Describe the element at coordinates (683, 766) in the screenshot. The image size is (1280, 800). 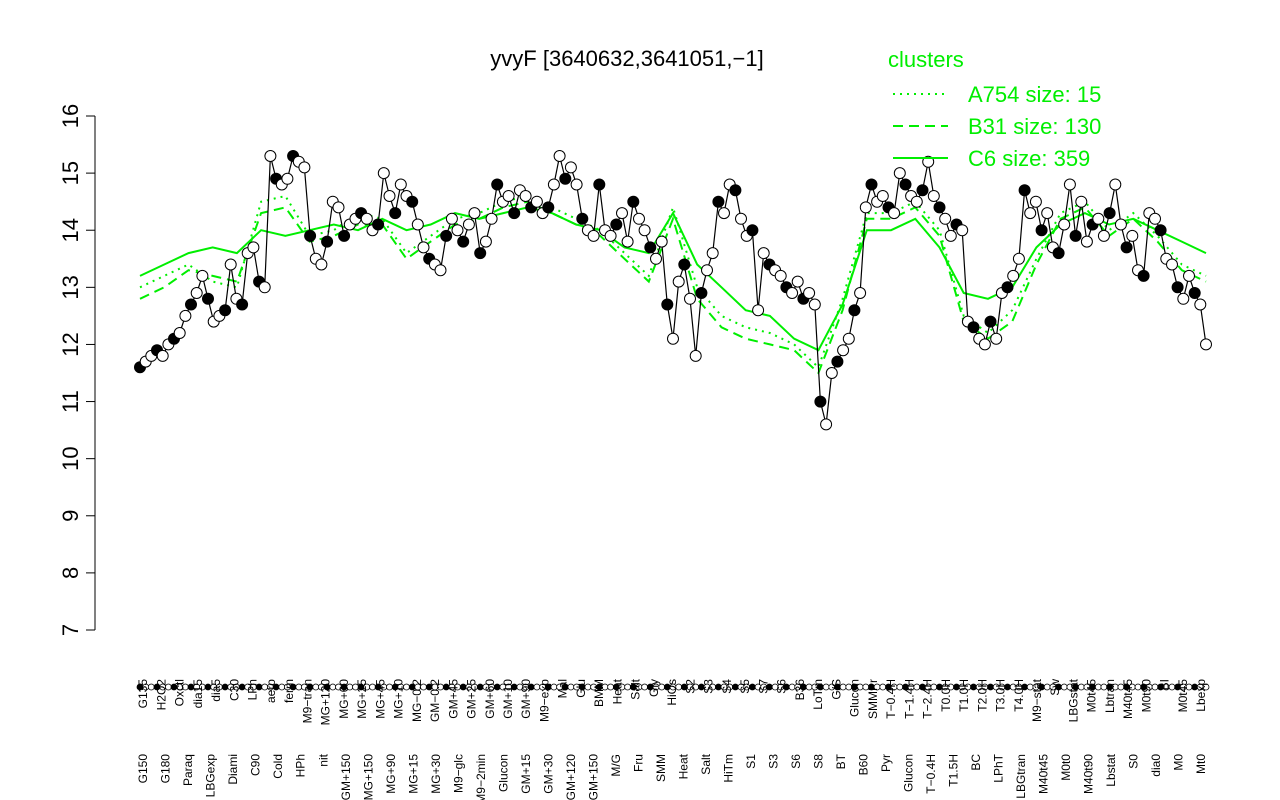
I see `condition-label-bottom: Heat` at that location.